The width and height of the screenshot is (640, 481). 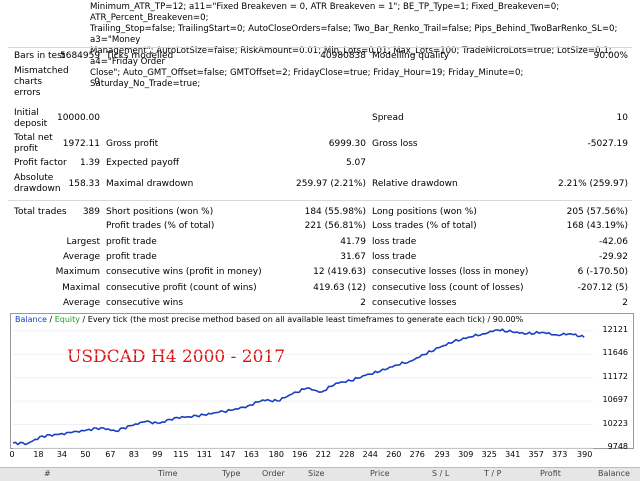 What do you see at coordinates (85, 454) in the screenshot?
I see `x-tick-label: 50` at bounding box center [85, 454].